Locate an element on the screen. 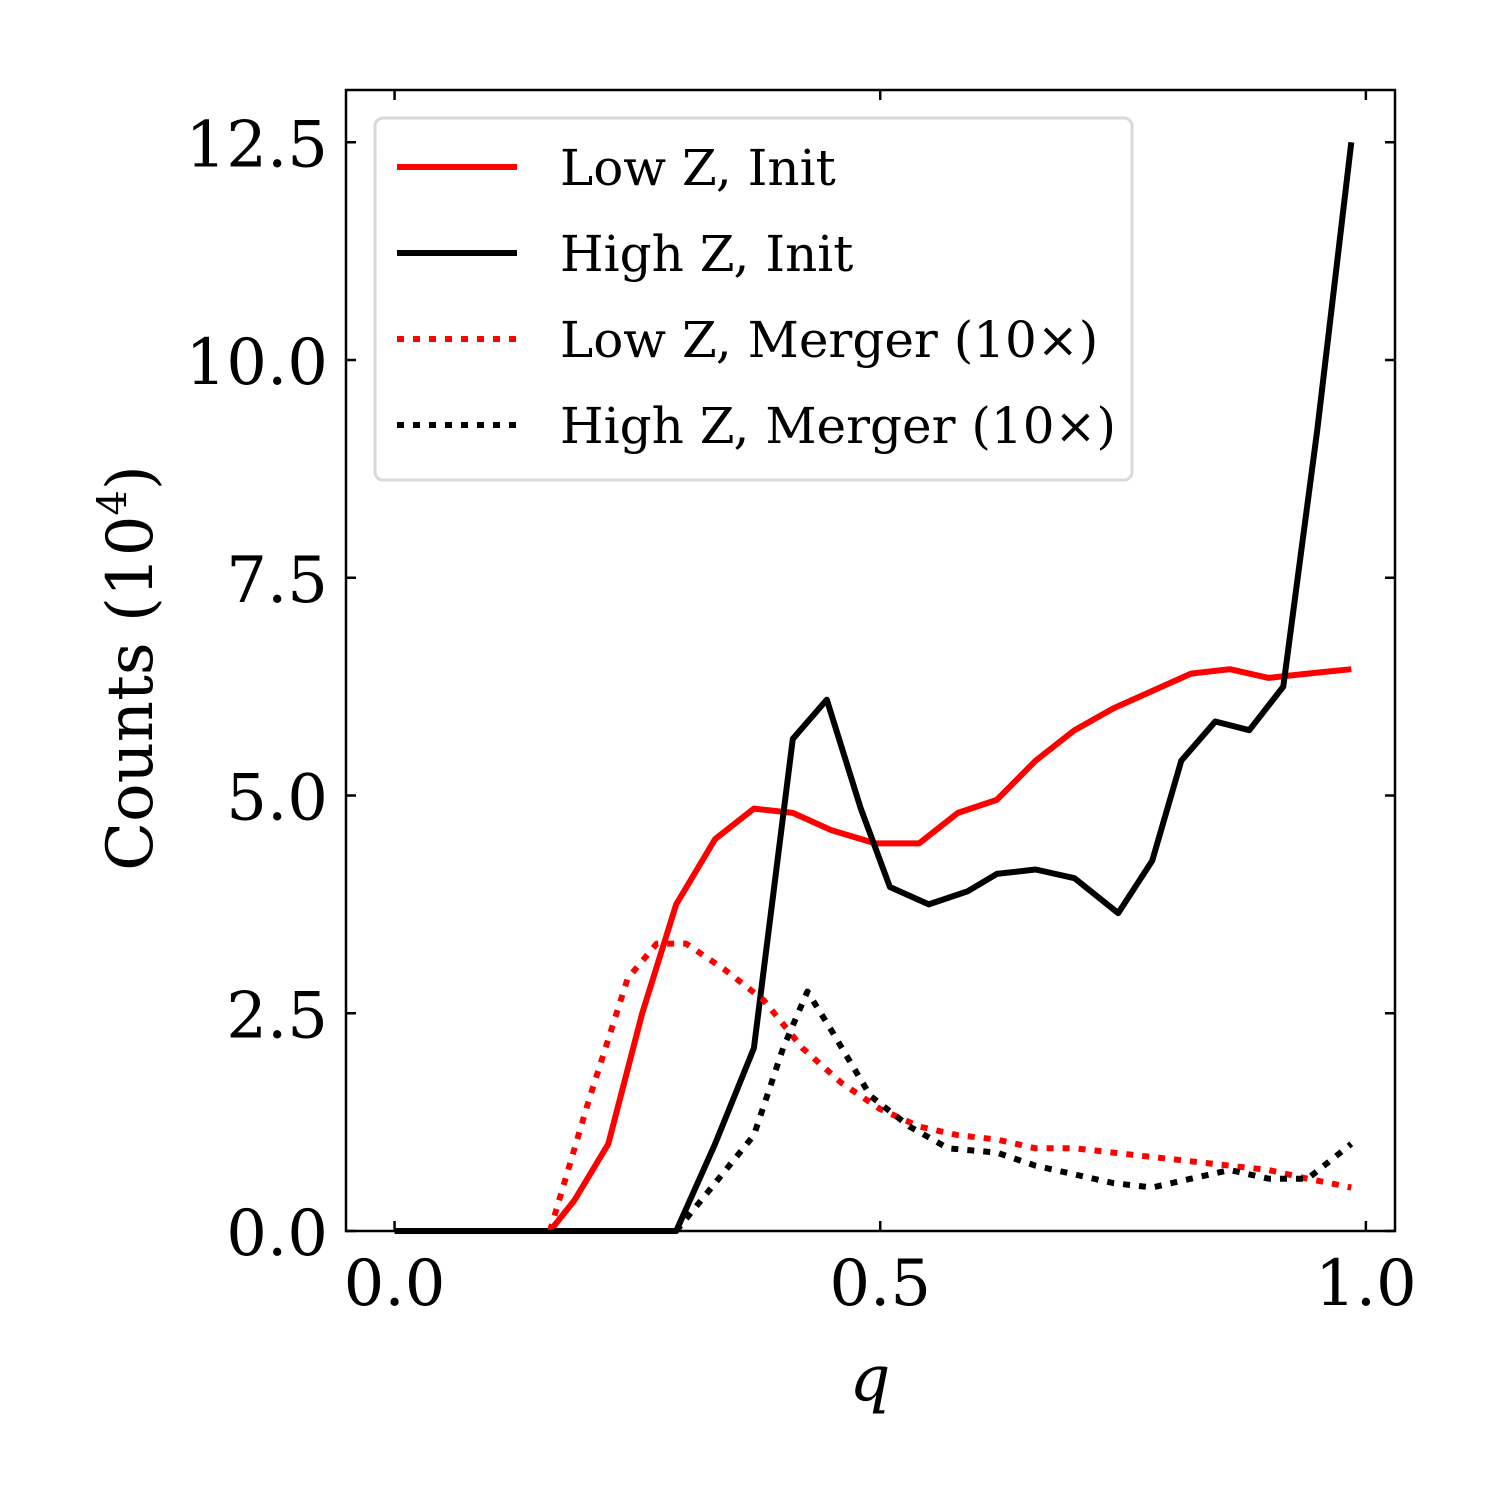 The width and height of the screenshot is (1500, 1500). legend-label-2: High Z, Init is located at coordinates (706, 254).